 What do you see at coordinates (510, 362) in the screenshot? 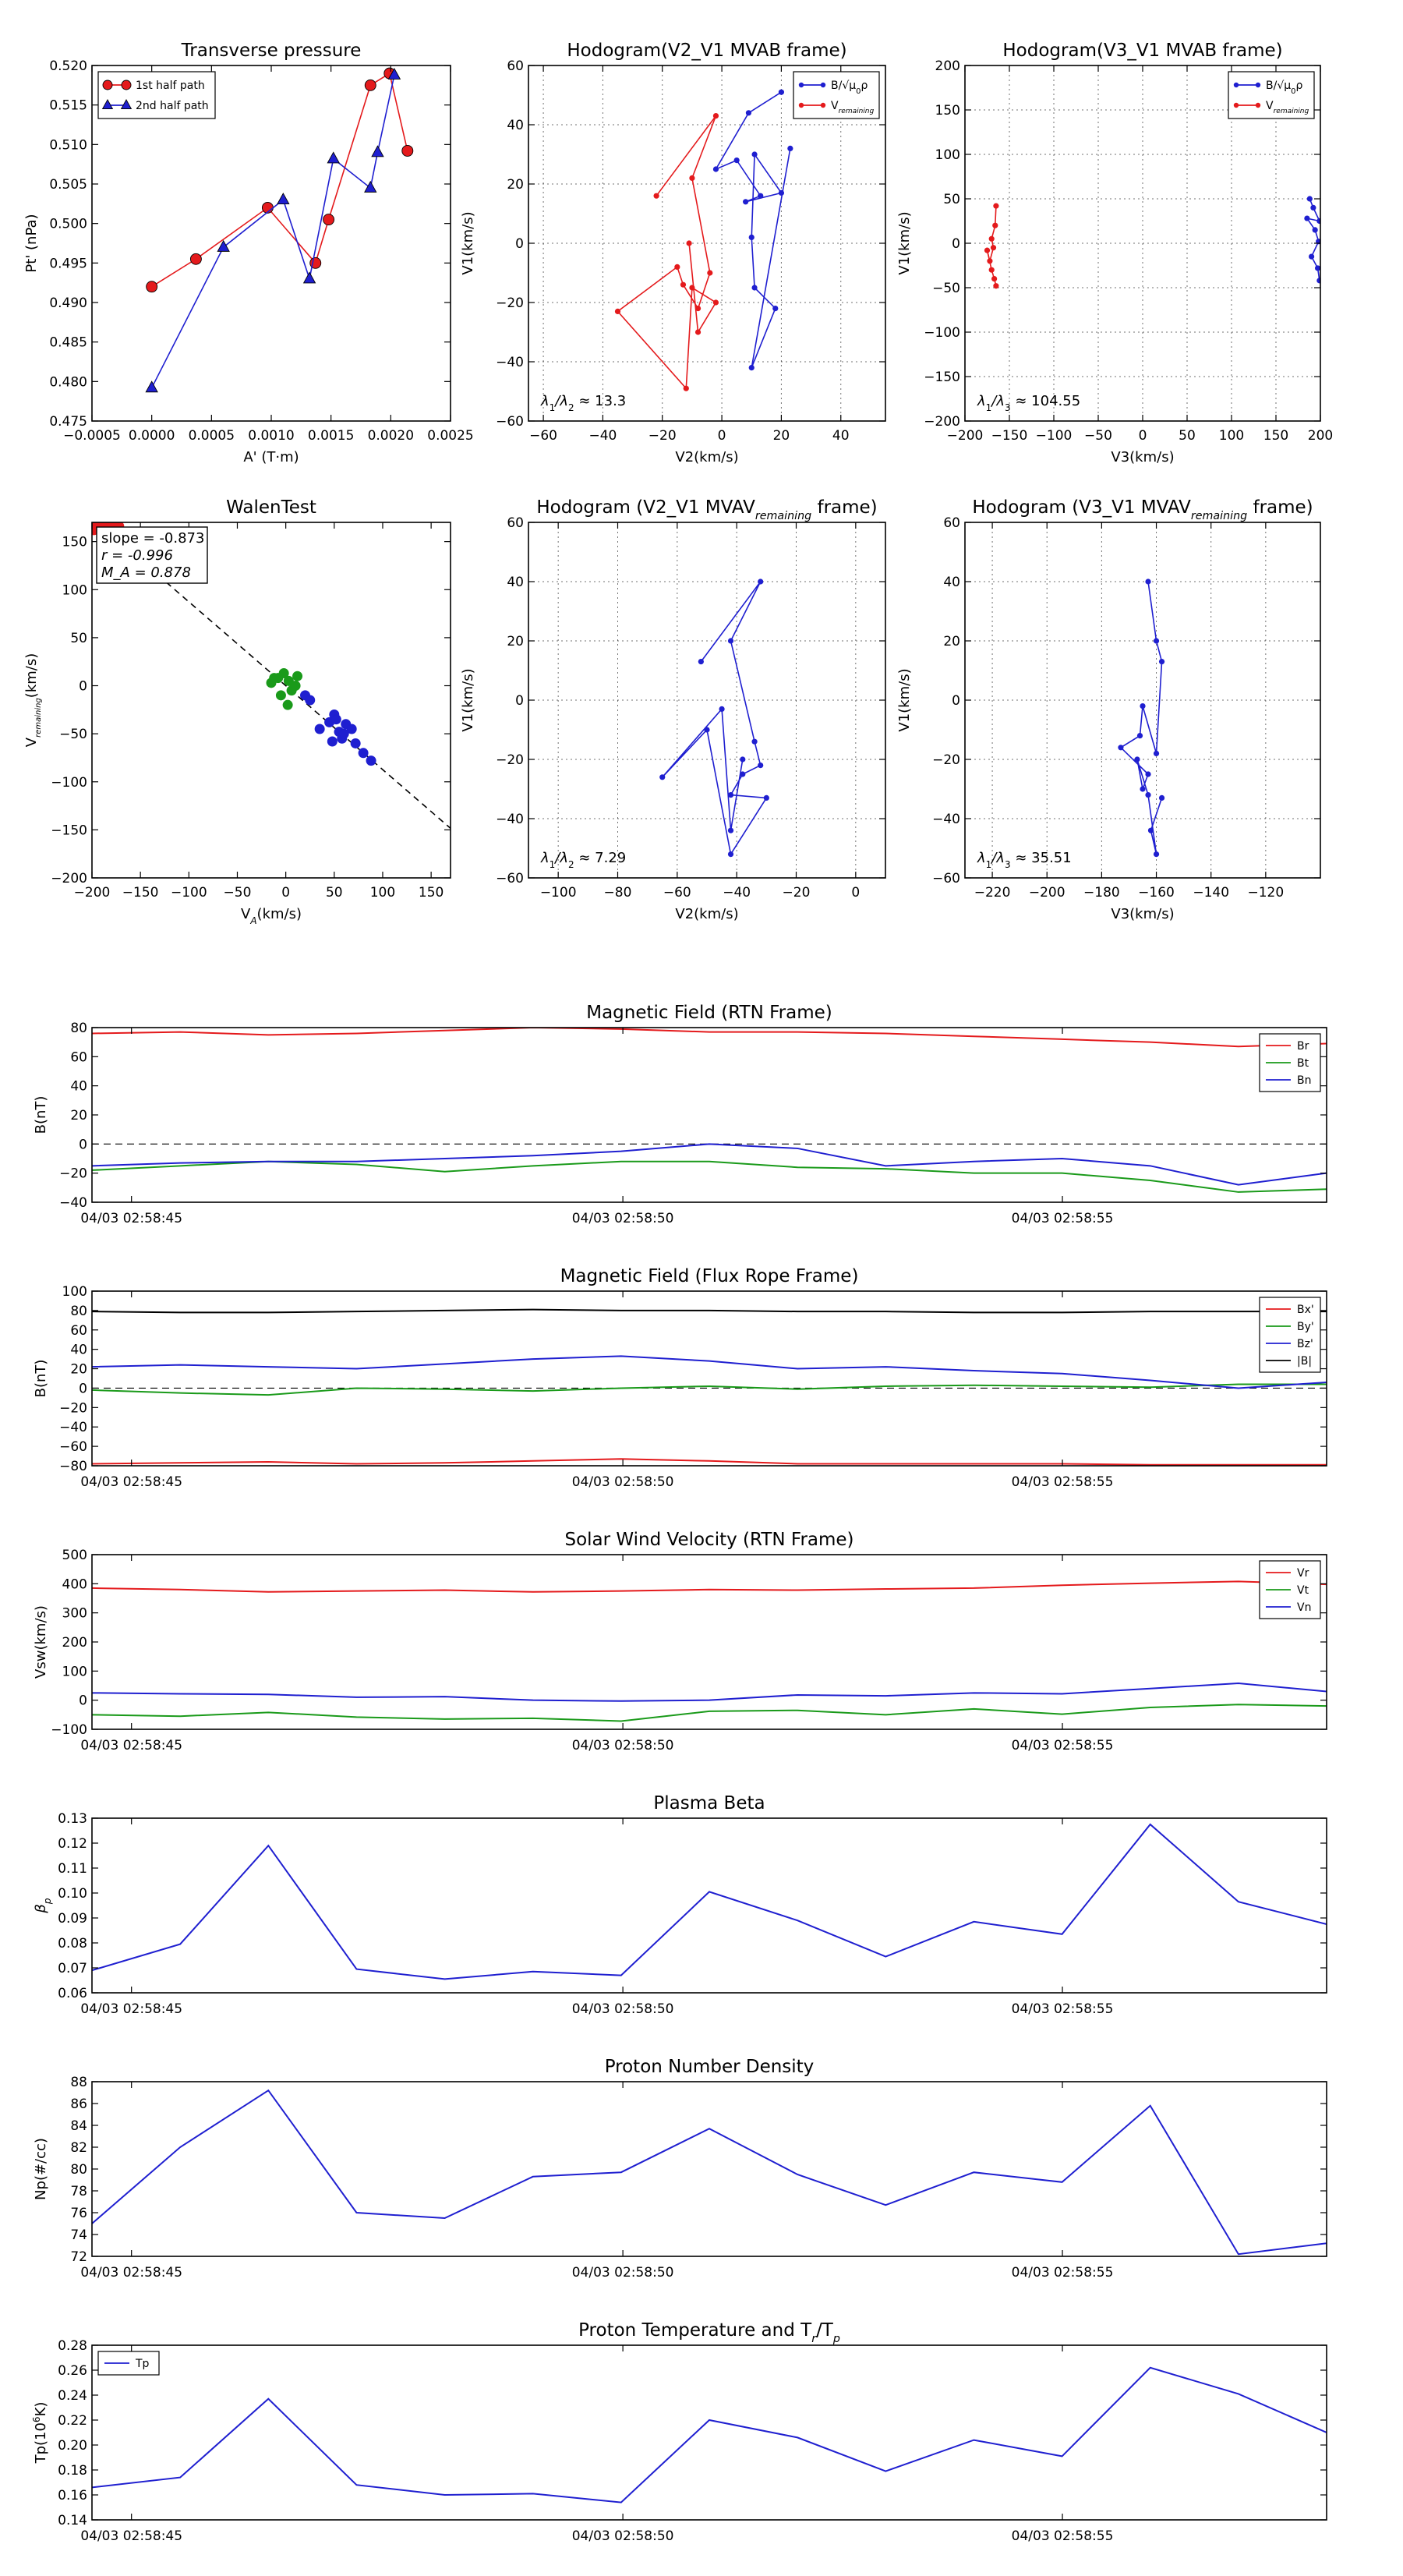
I see `y-tick-label: −40` at bounding box center [510, 362].